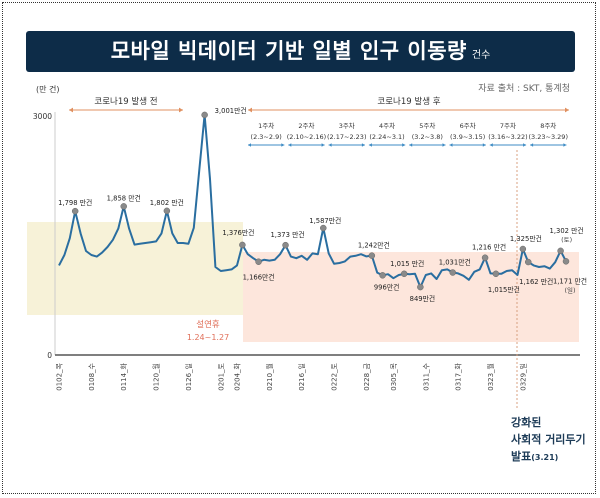 The image size is (600, 498). Describe the element at coordinates (567, 230) in the screenshot. I see `data-label: 1,302 만건` at that location.